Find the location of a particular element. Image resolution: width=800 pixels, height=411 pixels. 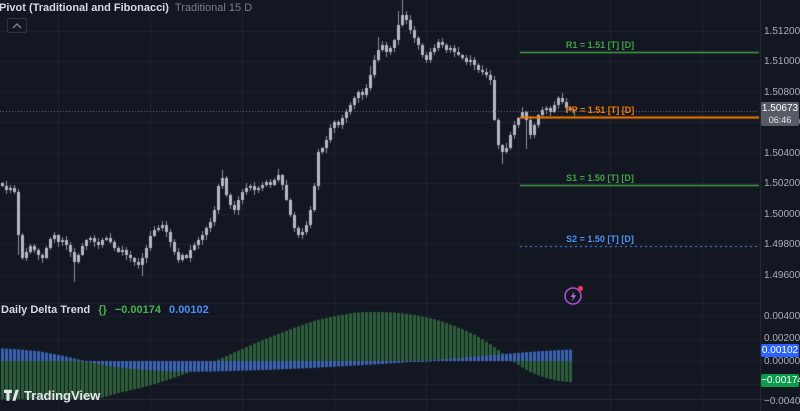

pivot-level-label-r1: R1 = 1.51 [T] [D] is located at coordinates (600, 45).